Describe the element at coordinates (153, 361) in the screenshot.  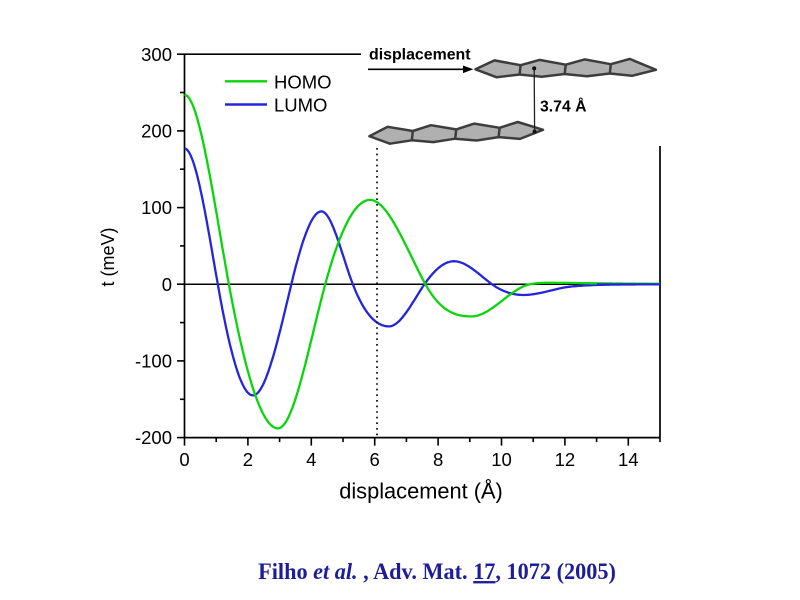
I see `svg-text: -100` at that location.